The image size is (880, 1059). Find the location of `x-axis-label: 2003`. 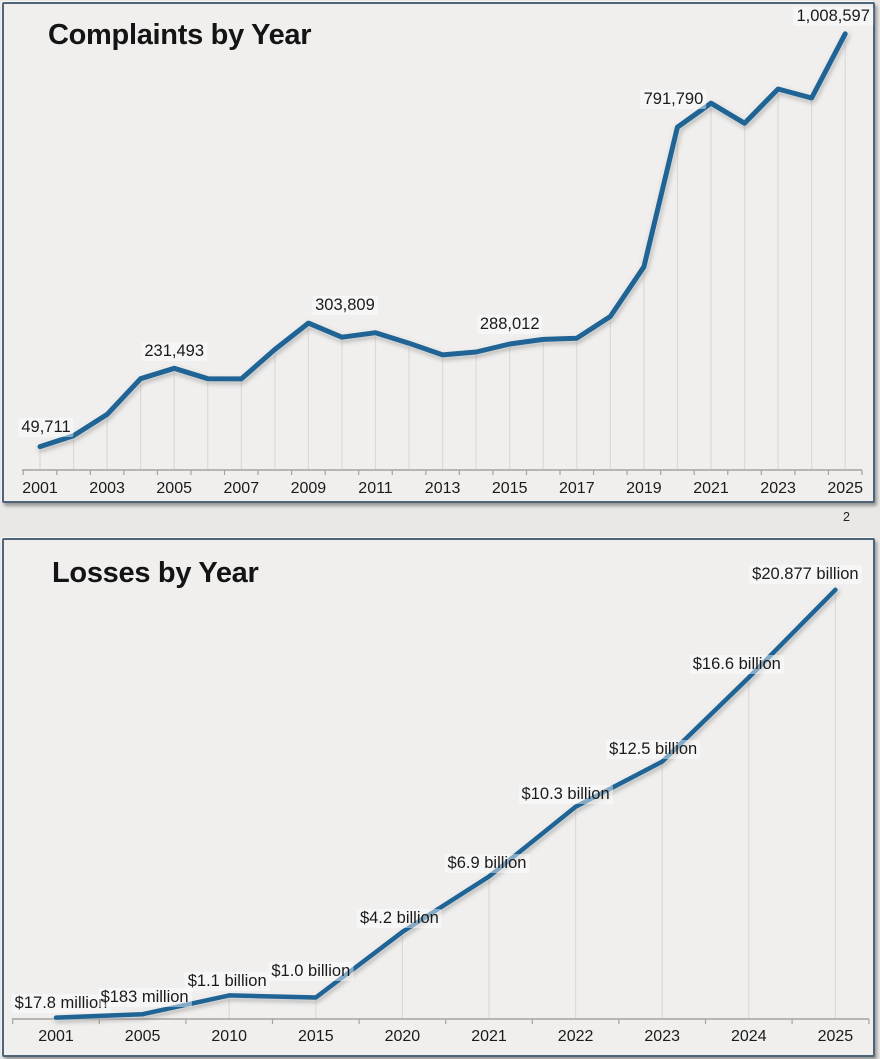

x-axis-label: 2003 is located at coordinates (107, 488).